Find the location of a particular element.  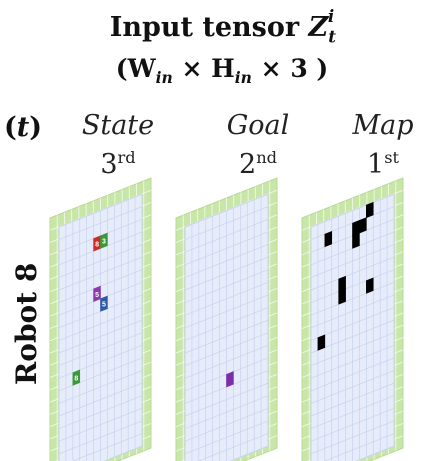

column-order-state: 3rd is located at coordinates (118, 164).